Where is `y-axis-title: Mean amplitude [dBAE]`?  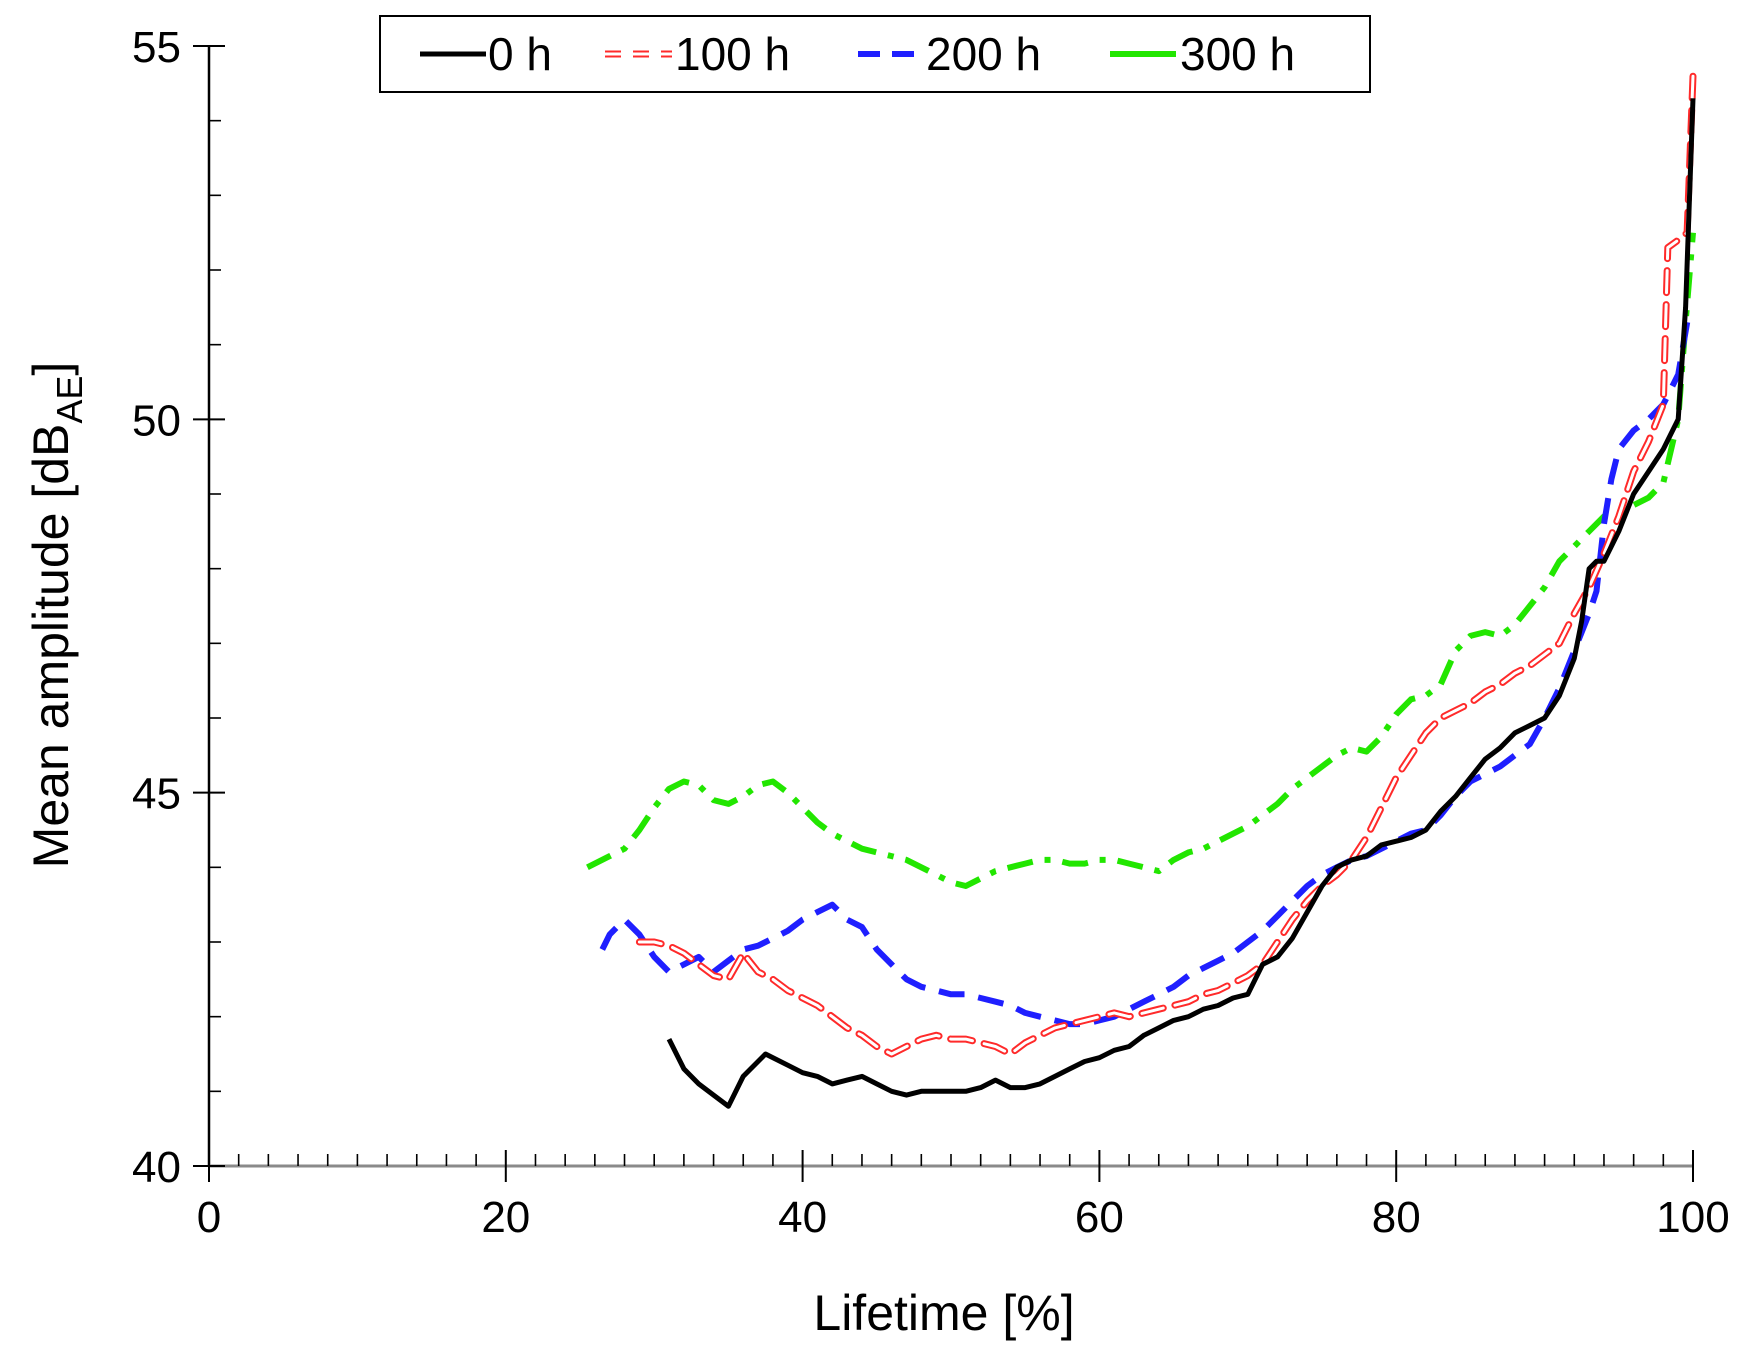
y-axis-title: Mean amplitude [dBAE] is located at coordinates (56, 615).